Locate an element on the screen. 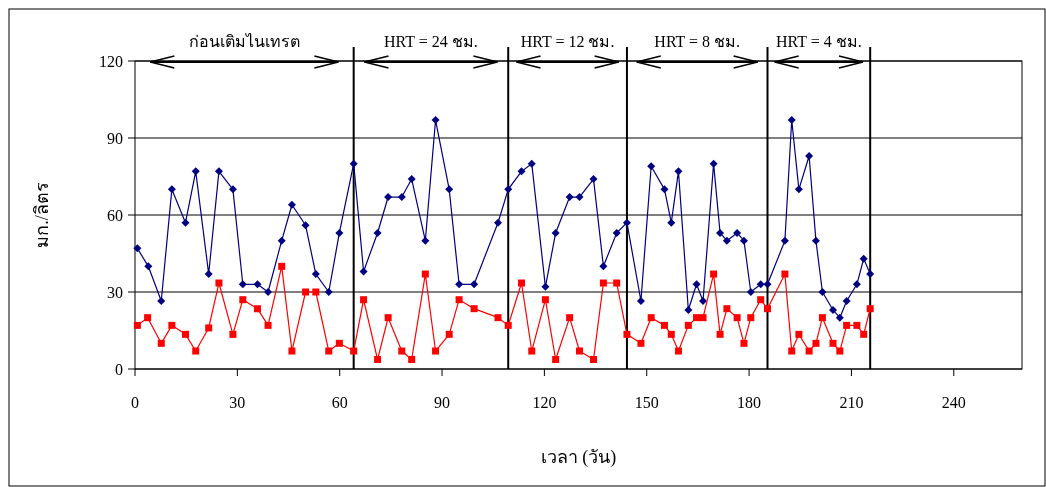 This screenshot has width=1046, height=487. x-tick-label: 180 is located at coordinates (749, 402).